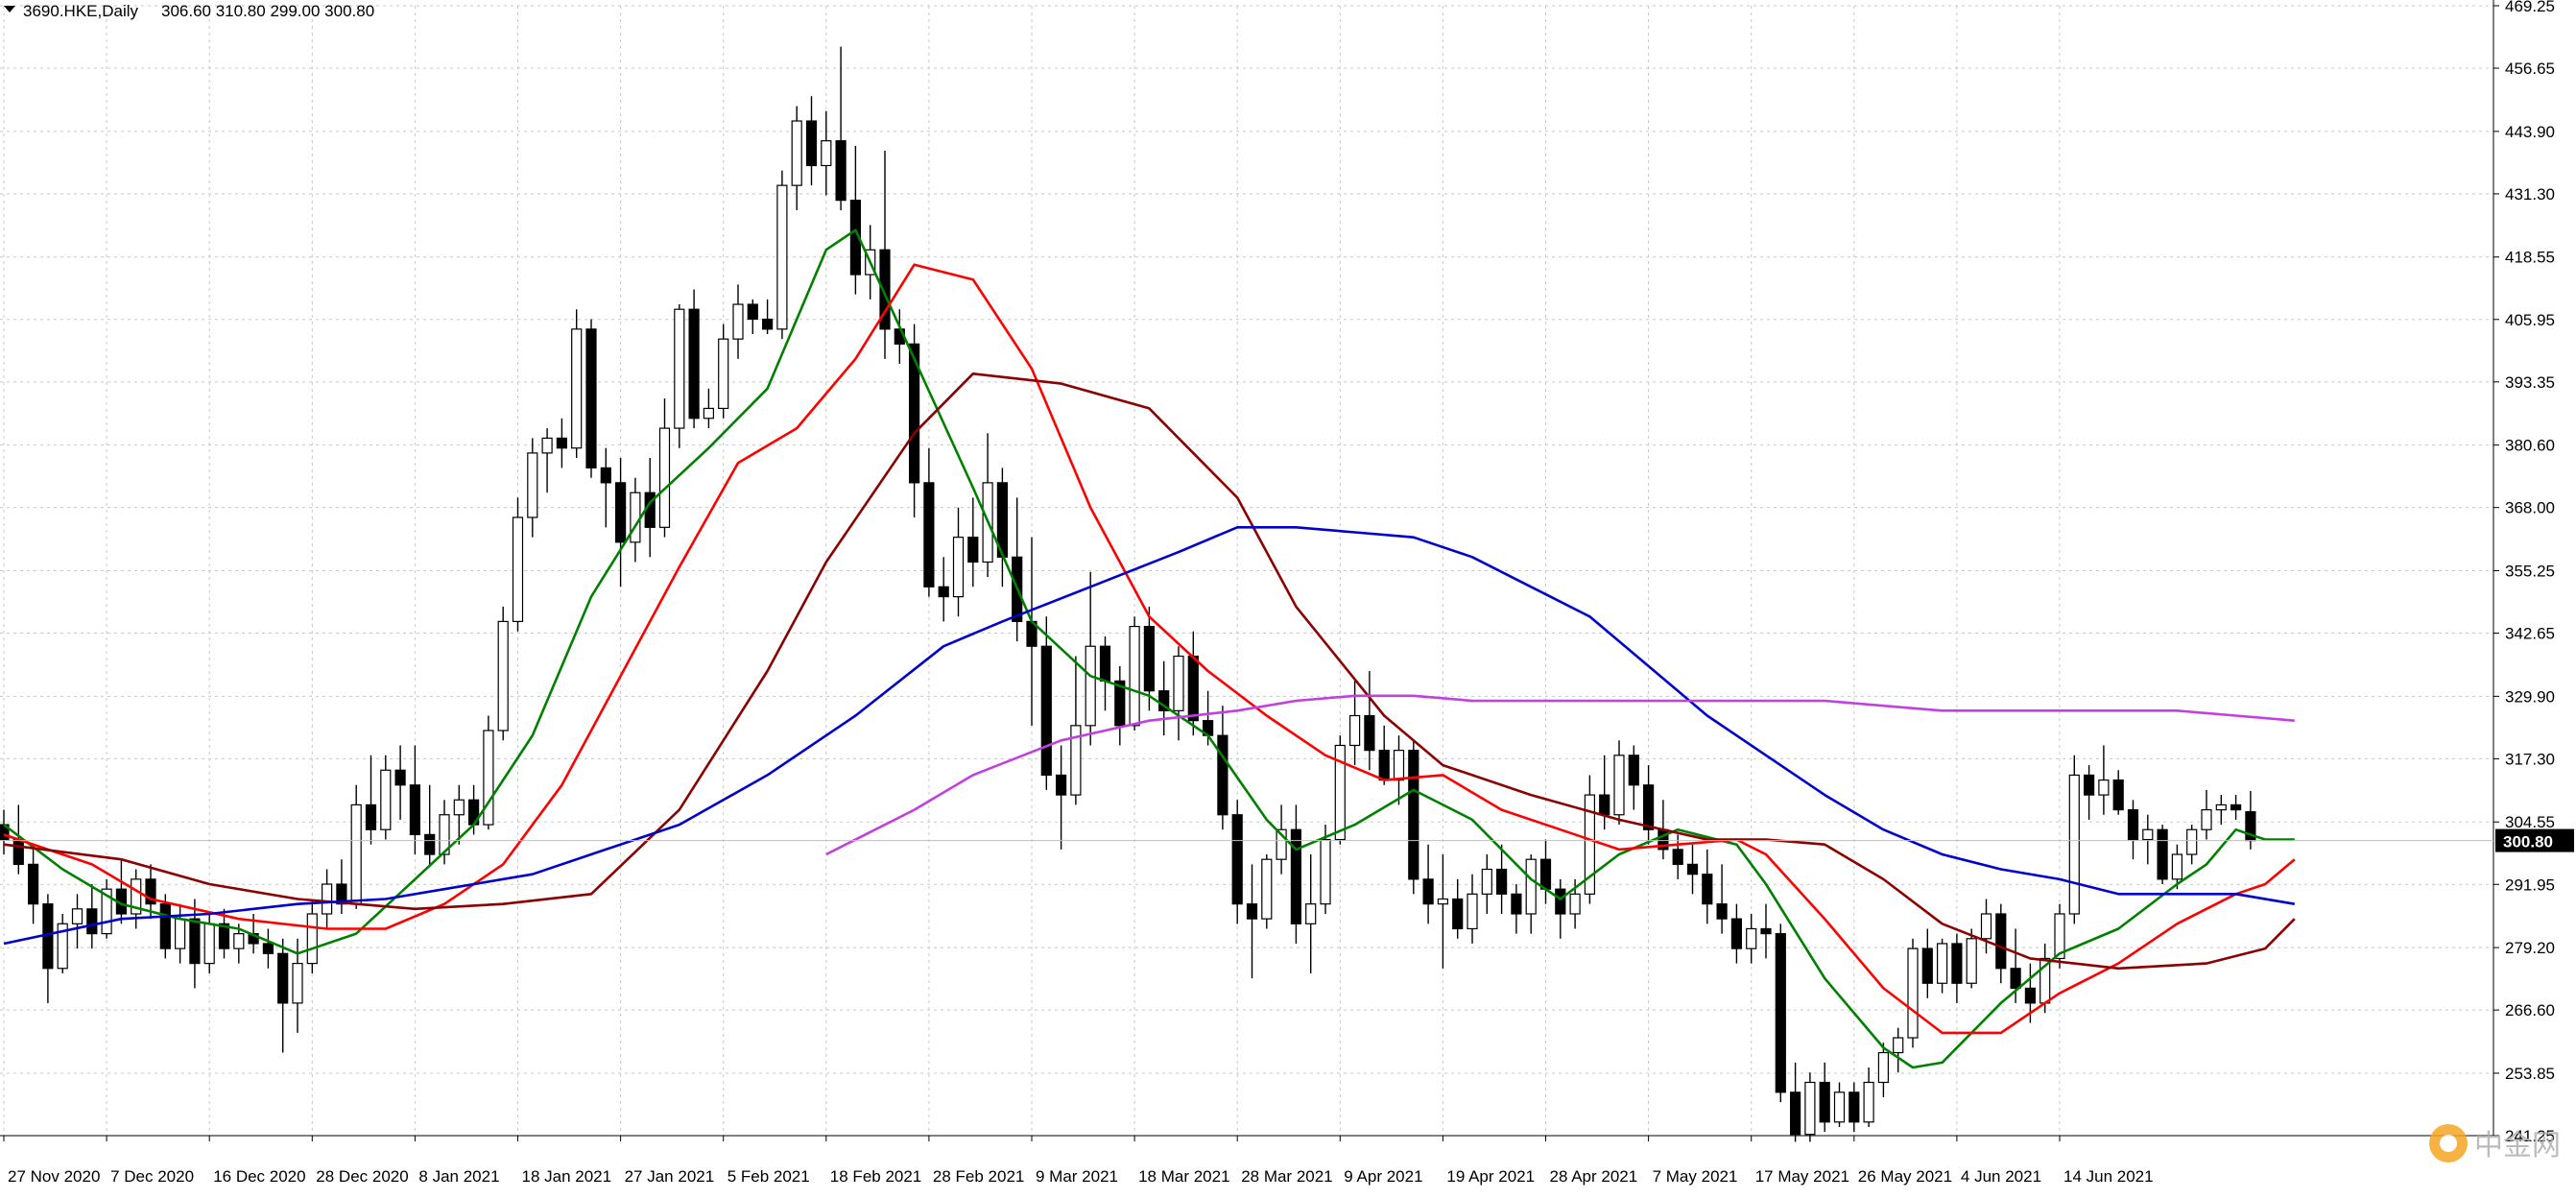 This screenshot has height=1199, width=2576. Describe the element at coordinates (2530, 320) in the screenshot. I see `y-tick-label: 405.95` at that location.